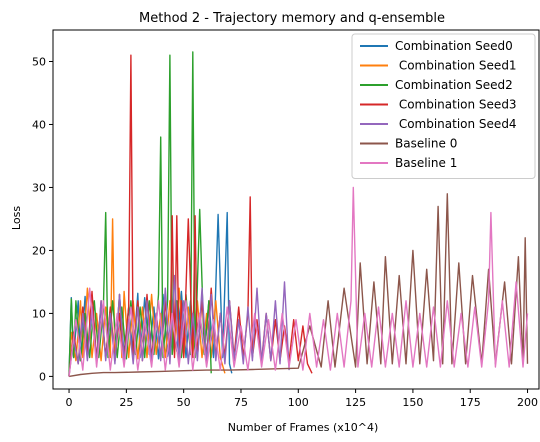  What do you see at coordinates (39, 61) in the screenshot?
I see `y-tick-label: 50` at bounding box center [39, 61].